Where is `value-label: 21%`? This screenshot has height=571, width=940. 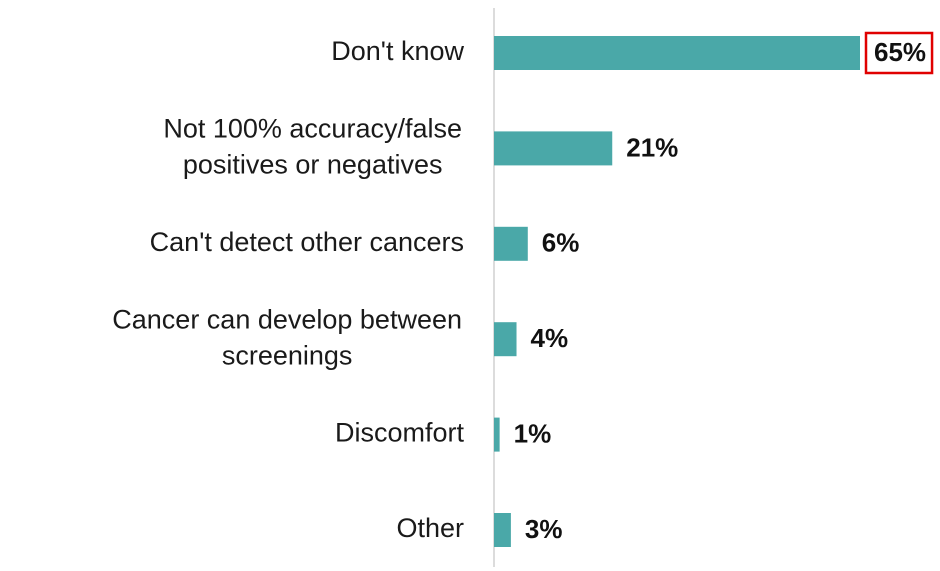
value-label: 21% is located at coordinates (652, 147).